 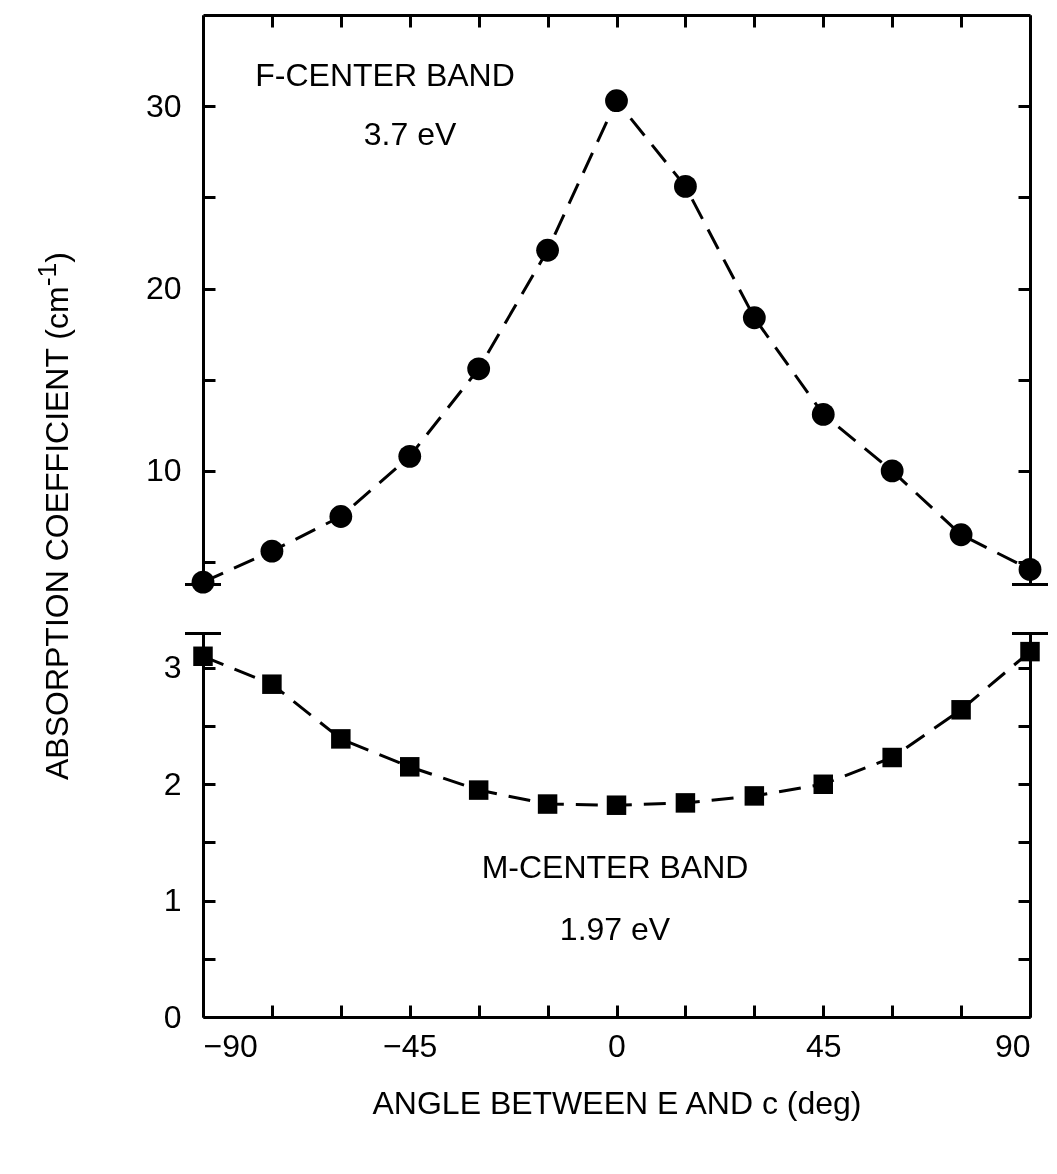 What do you see at coordinates (615, 929) in the screenshot?
I see `annotation: 1.97 eV` at bounding box center [615, 929].